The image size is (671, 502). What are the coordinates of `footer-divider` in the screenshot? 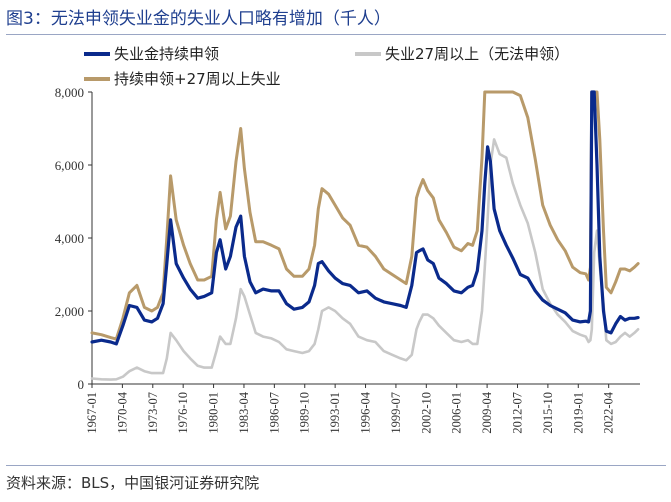 It's located at (336, 465).